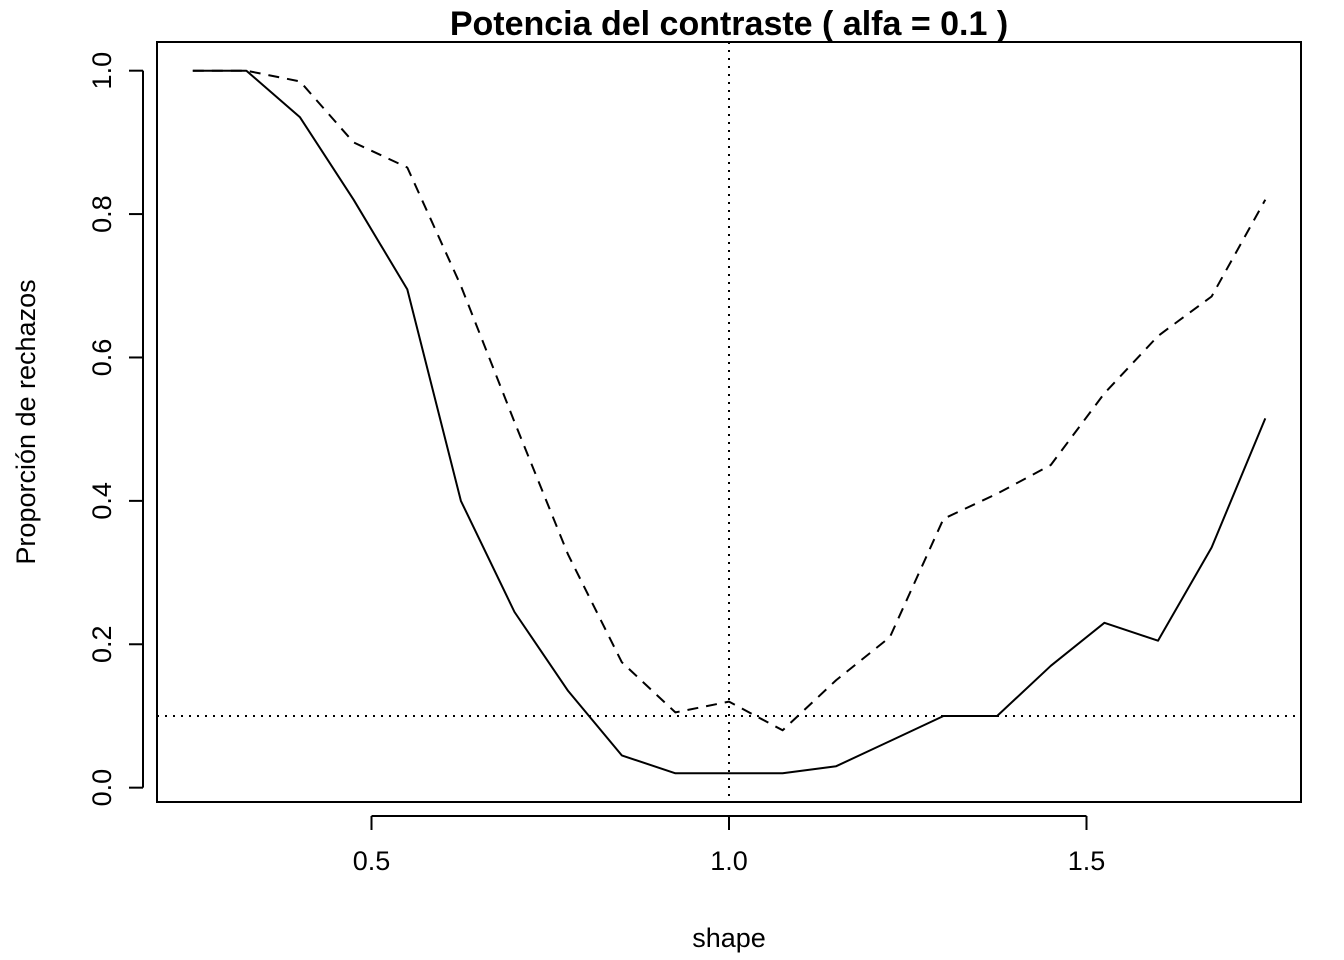 This screenshot has width=1344, height=960. I want to click on x-tick-label: 1.0, so click(729, 861).